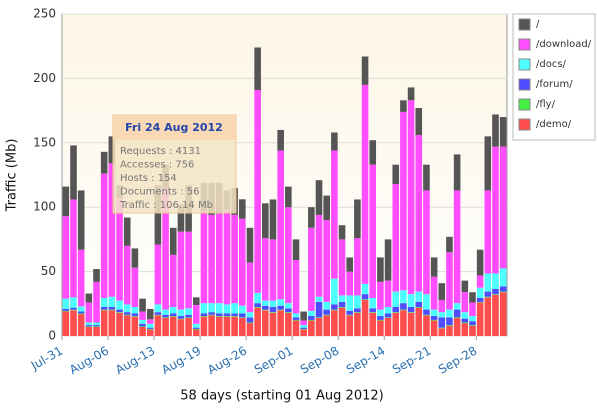 The image size is (597, 408). I want to click on y-tick-label: 0, so click(52, 336).